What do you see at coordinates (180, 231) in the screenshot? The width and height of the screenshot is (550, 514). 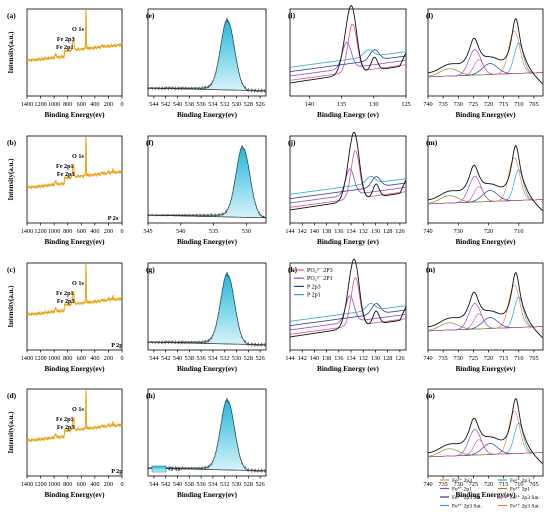 I see `x-tick-label: 540` at bounding box center [180, 231].